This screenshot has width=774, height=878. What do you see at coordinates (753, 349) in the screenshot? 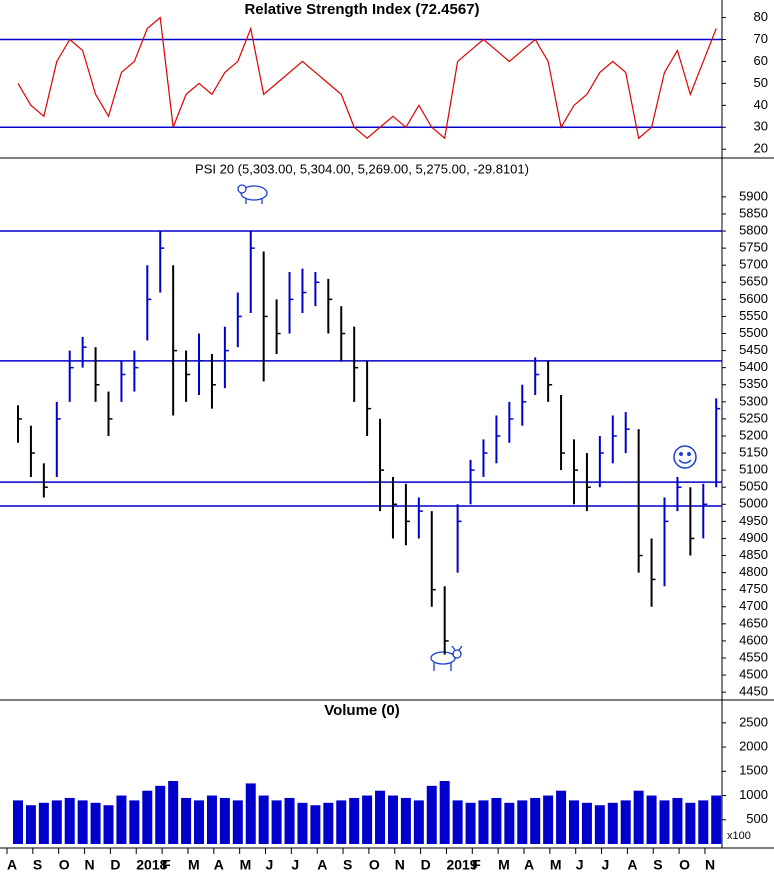
I see `y-tick-label: 5450` at bounding box center [753, 349].